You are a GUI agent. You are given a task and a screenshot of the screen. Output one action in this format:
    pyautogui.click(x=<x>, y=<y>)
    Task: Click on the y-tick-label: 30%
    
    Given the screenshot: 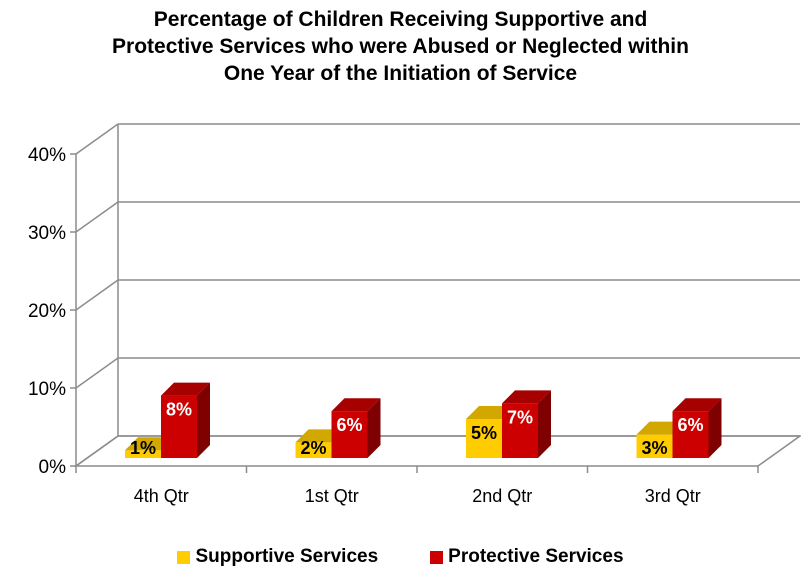 What is the action you would take?
    pyautogui.click(x=47, y=233)
    